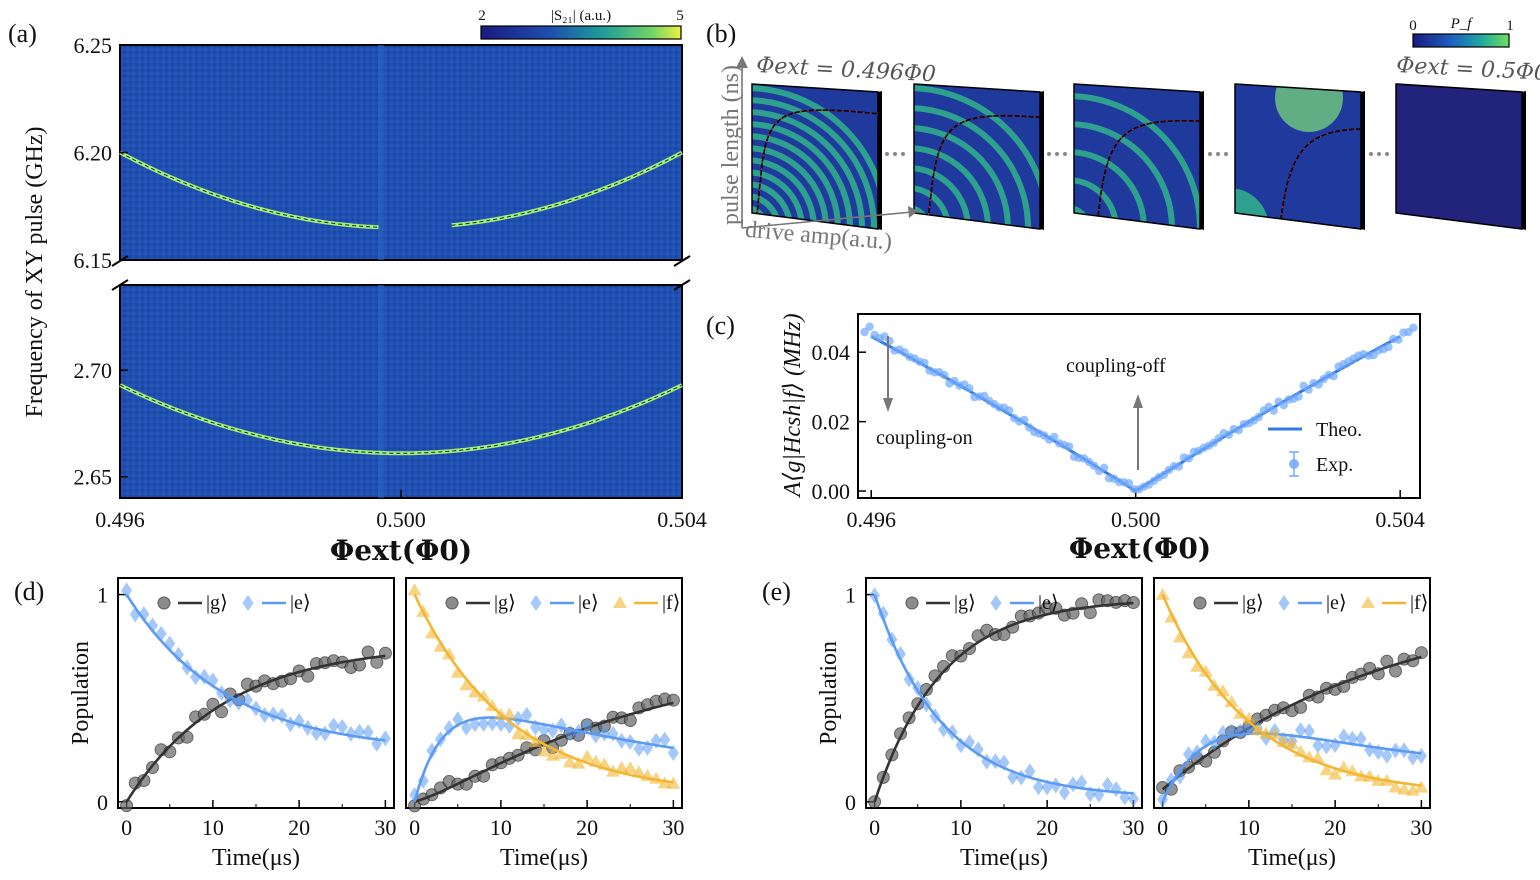 This screenshot has height=880, width=1540. Describe the element at coordinates (81, 693) in the screenshot. I see `y-label-d1: Population` at that location.